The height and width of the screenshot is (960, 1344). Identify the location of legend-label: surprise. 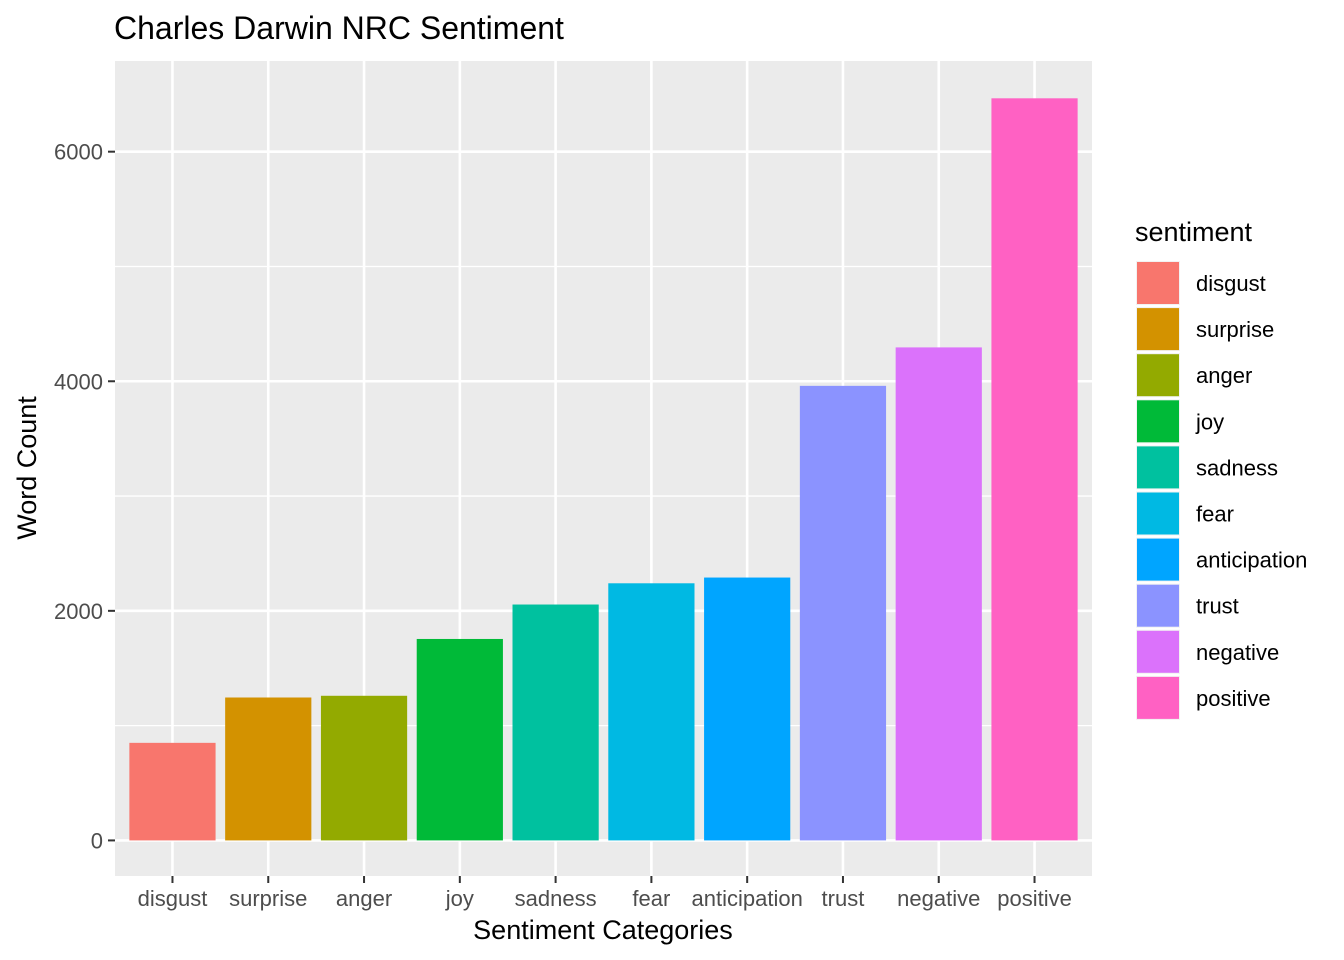
(1235, 329).